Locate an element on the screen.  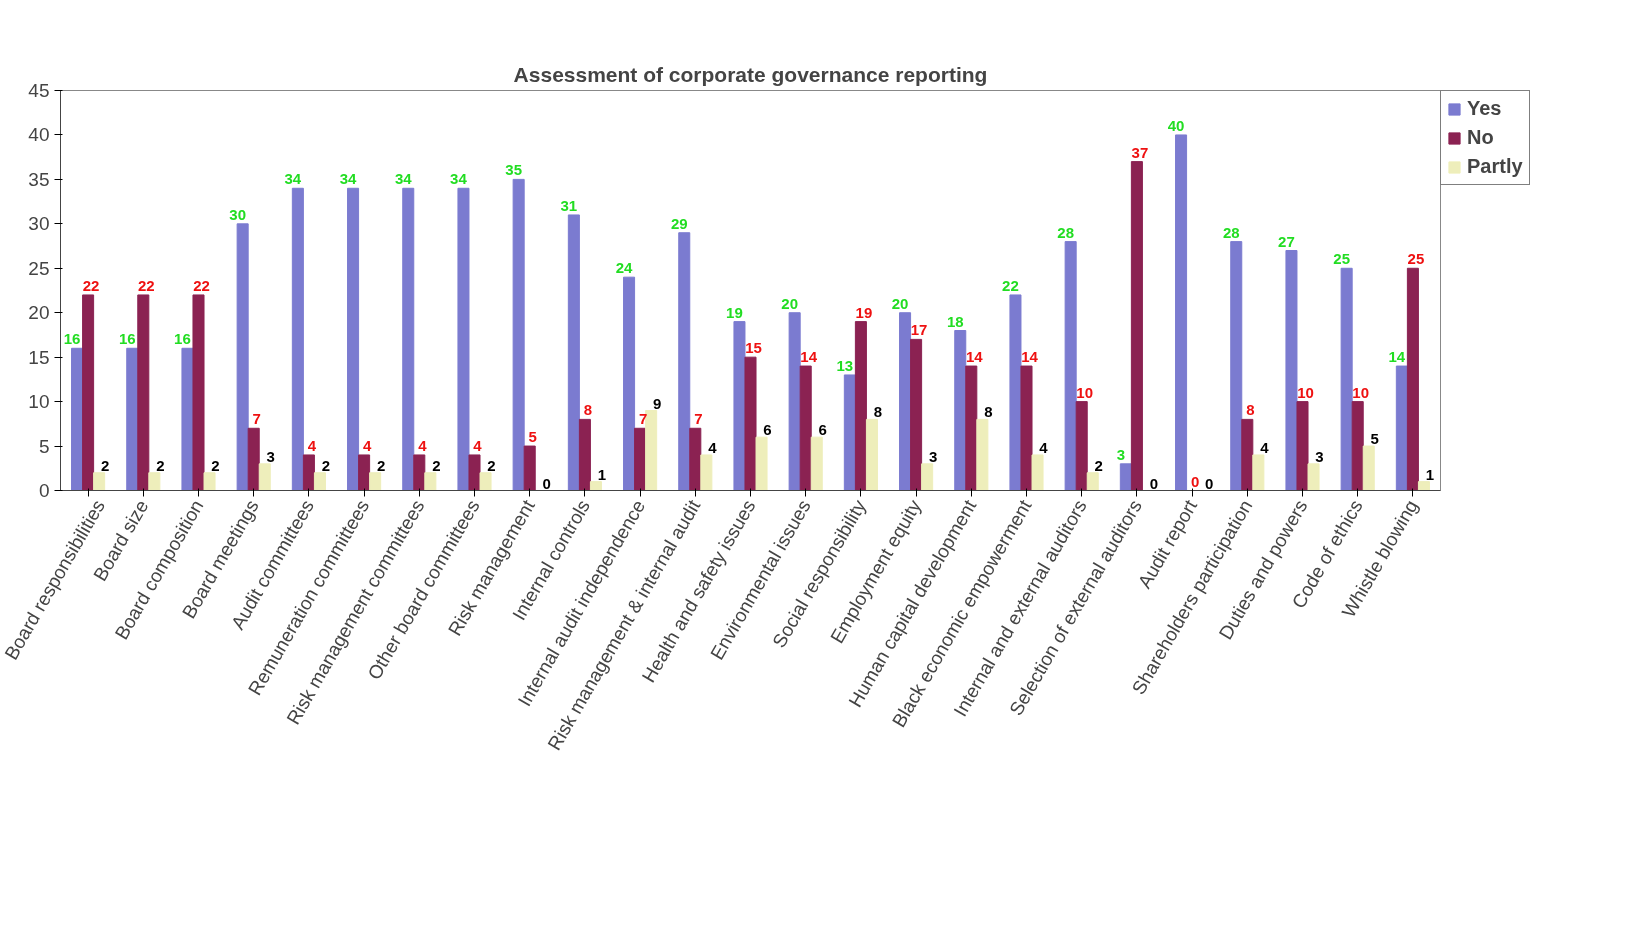
data-label: 27 is located at coordinates (1286, 241).